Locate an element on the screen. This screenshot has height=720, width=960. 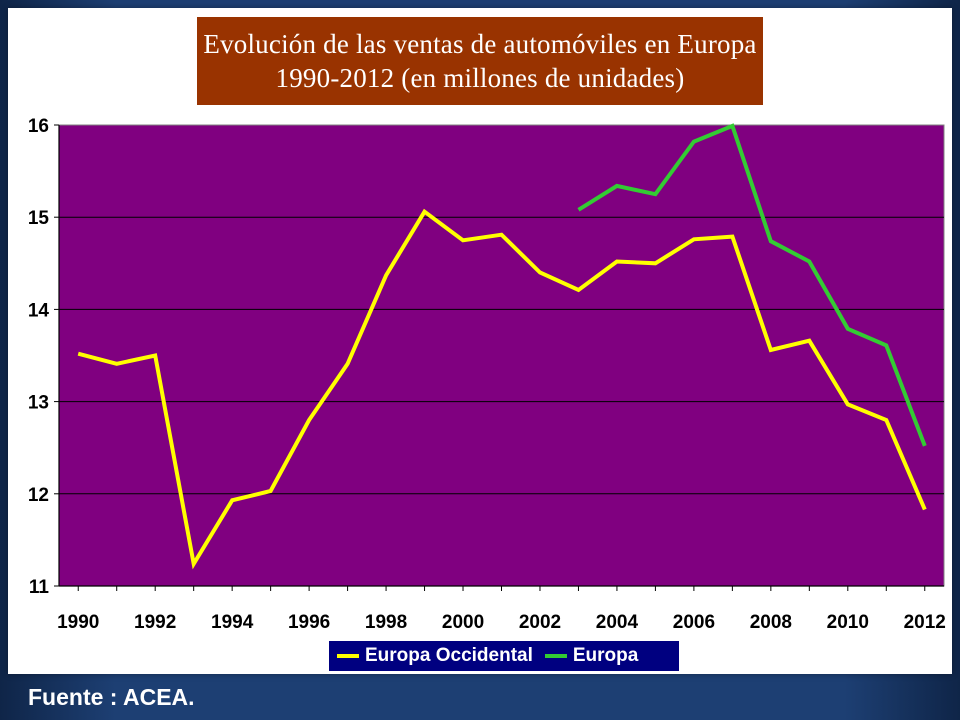
chart-title-line-2: 1990-2012 (en millones de unidades) is located at coordinates (480, 78).